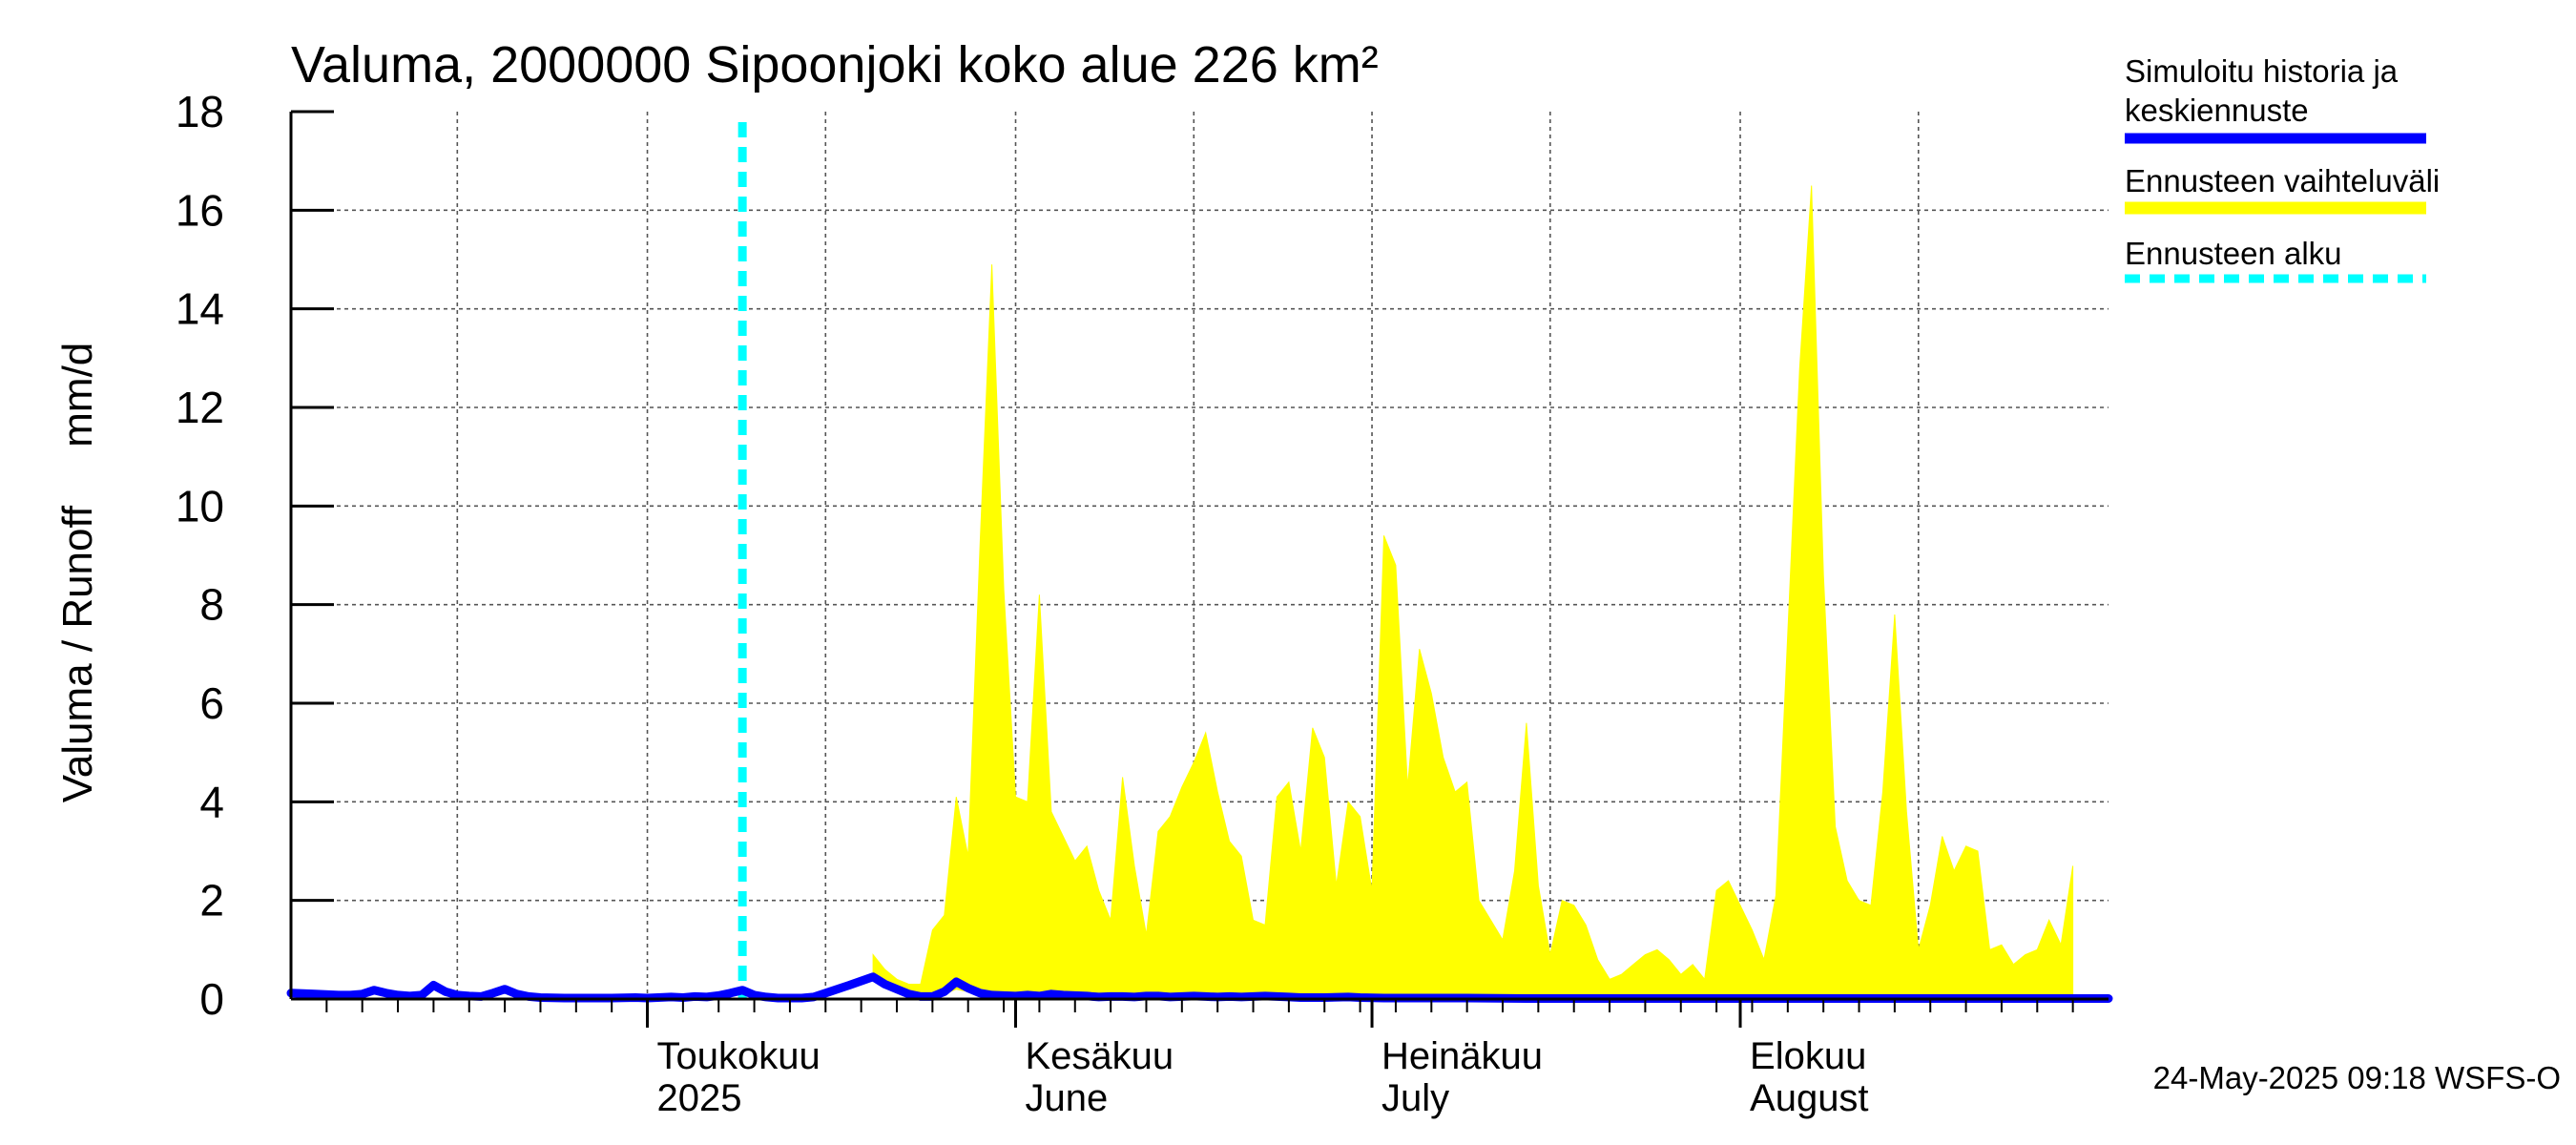 The image size is (2576, 1145). I want to click on month-label-fi: Elokuu, so click(1808, 1056).